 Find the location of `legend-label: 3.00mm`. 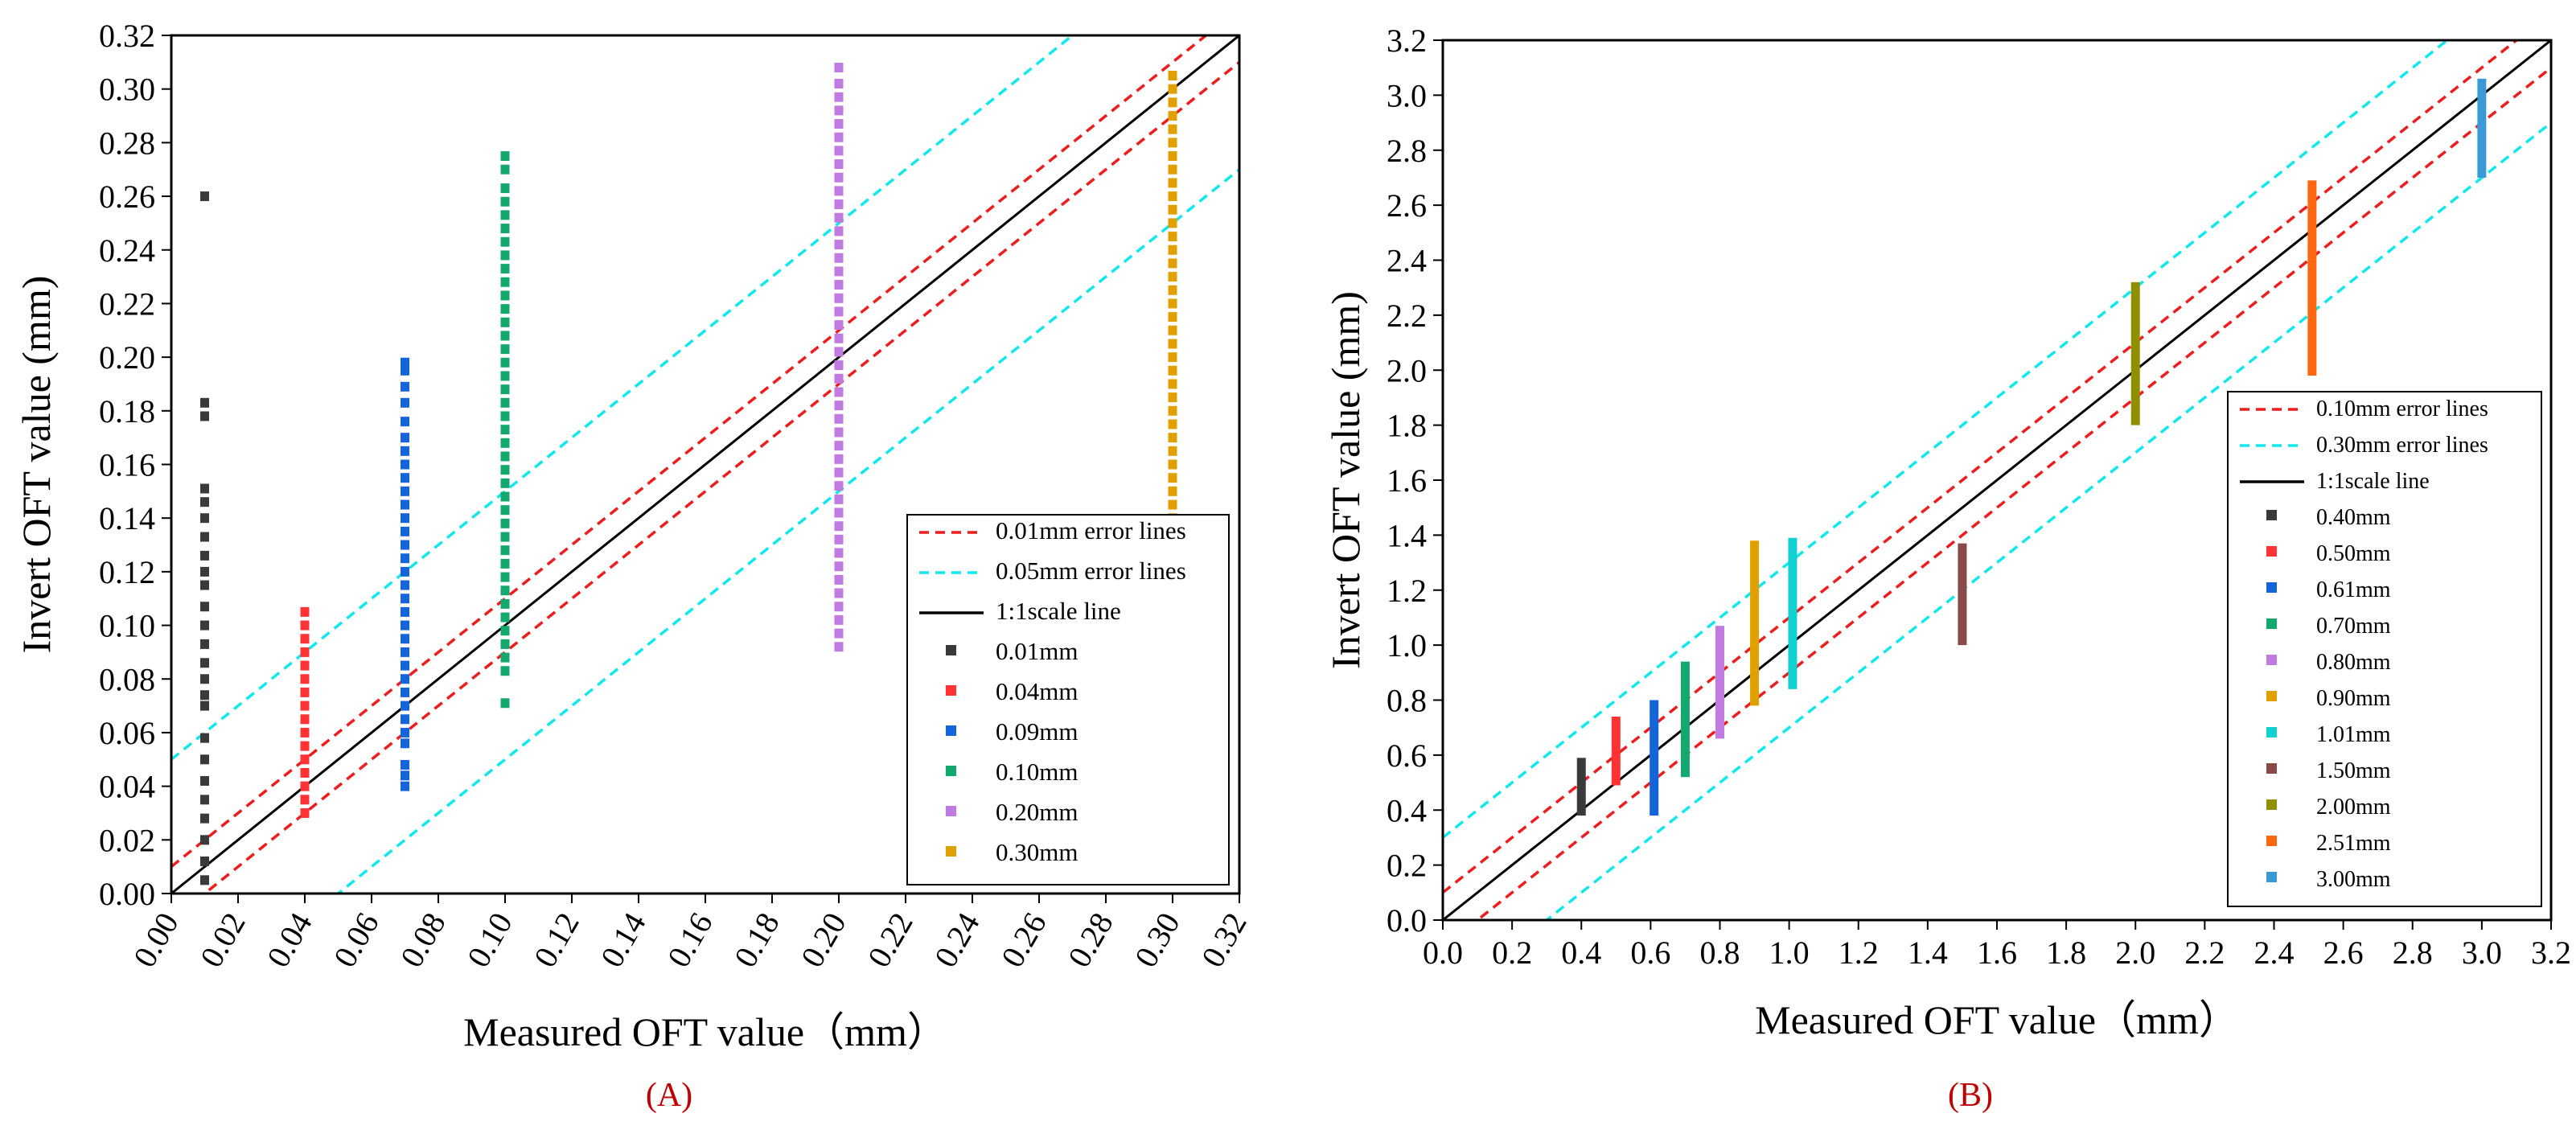

legend-label: 3.00mm is located at coordinates (2353, 880).